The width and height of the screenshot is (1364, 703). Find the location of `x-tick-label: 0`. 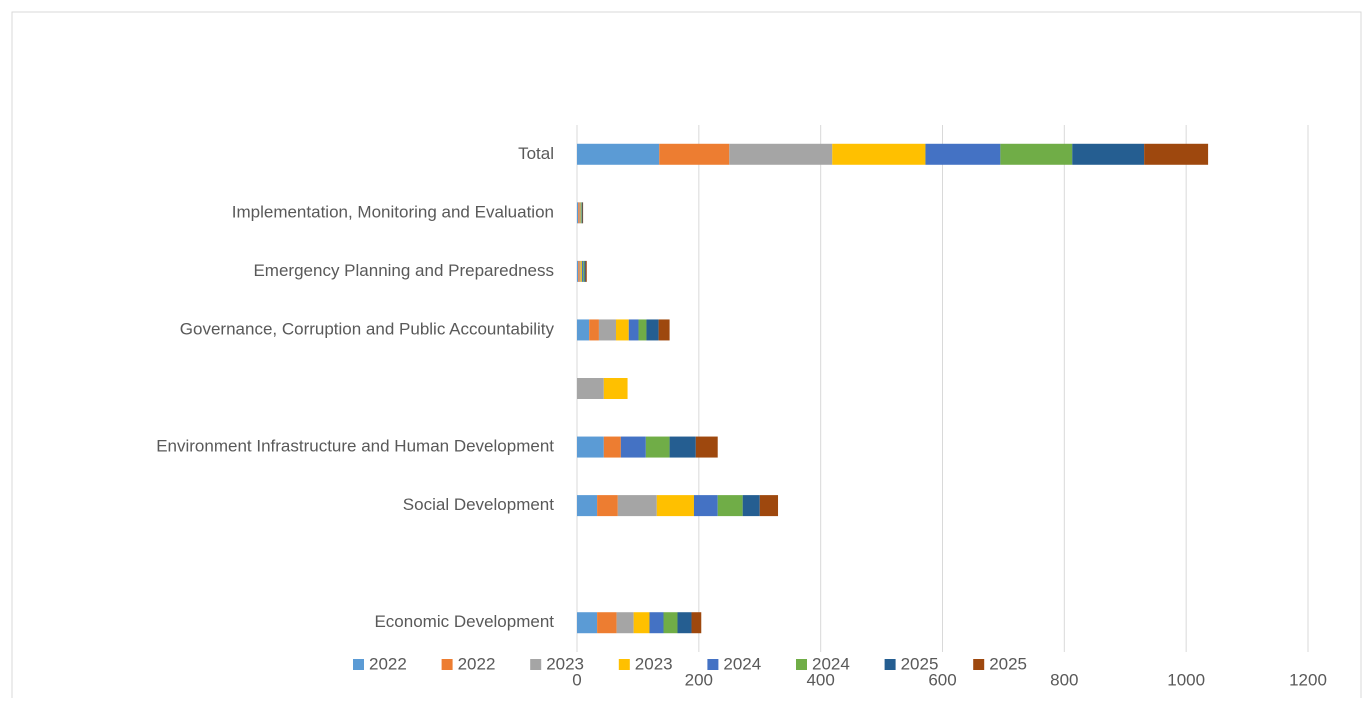

x-tick-label: 0 is located at coordinates (576, 679).